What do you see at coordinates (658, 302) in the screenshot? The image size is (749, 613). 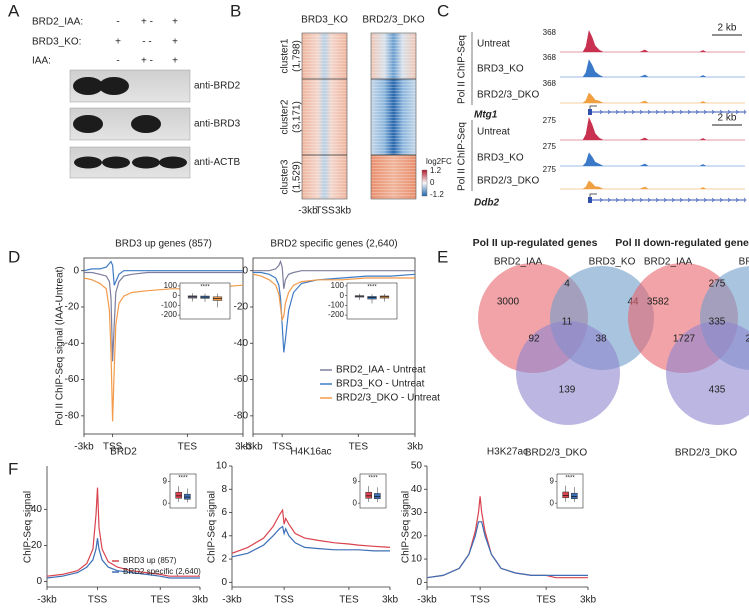 I see `venn-count: 3582` at bounding box center [658, 302].